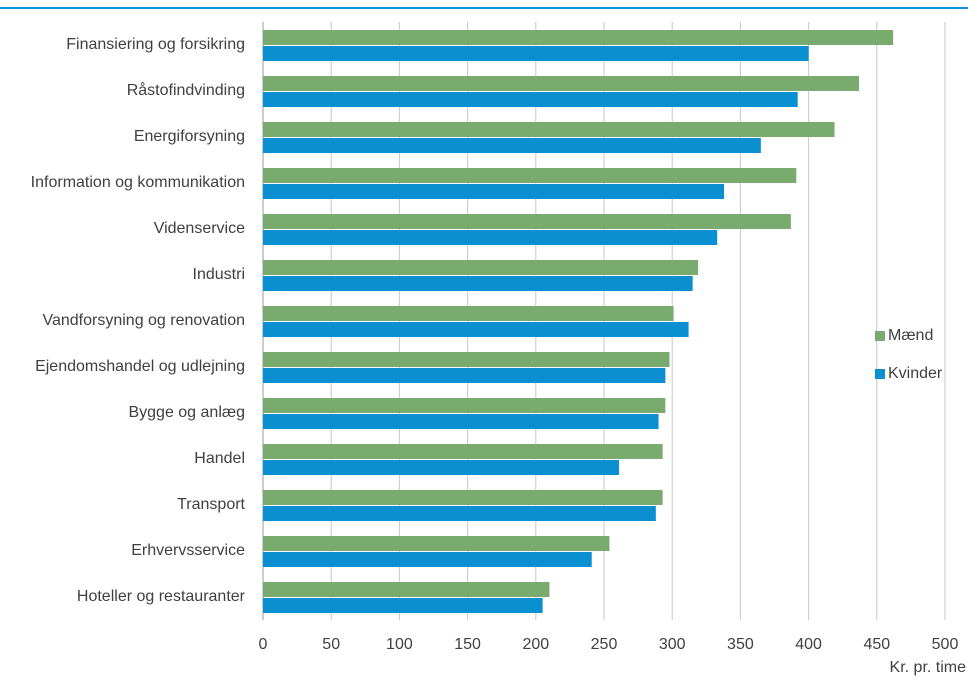 This screenshot has height=682, width=968. What do you see at coordinates (740, 644) in the screenshot?
I see `x-tick-label: 350` at bounding box center [740, 644].